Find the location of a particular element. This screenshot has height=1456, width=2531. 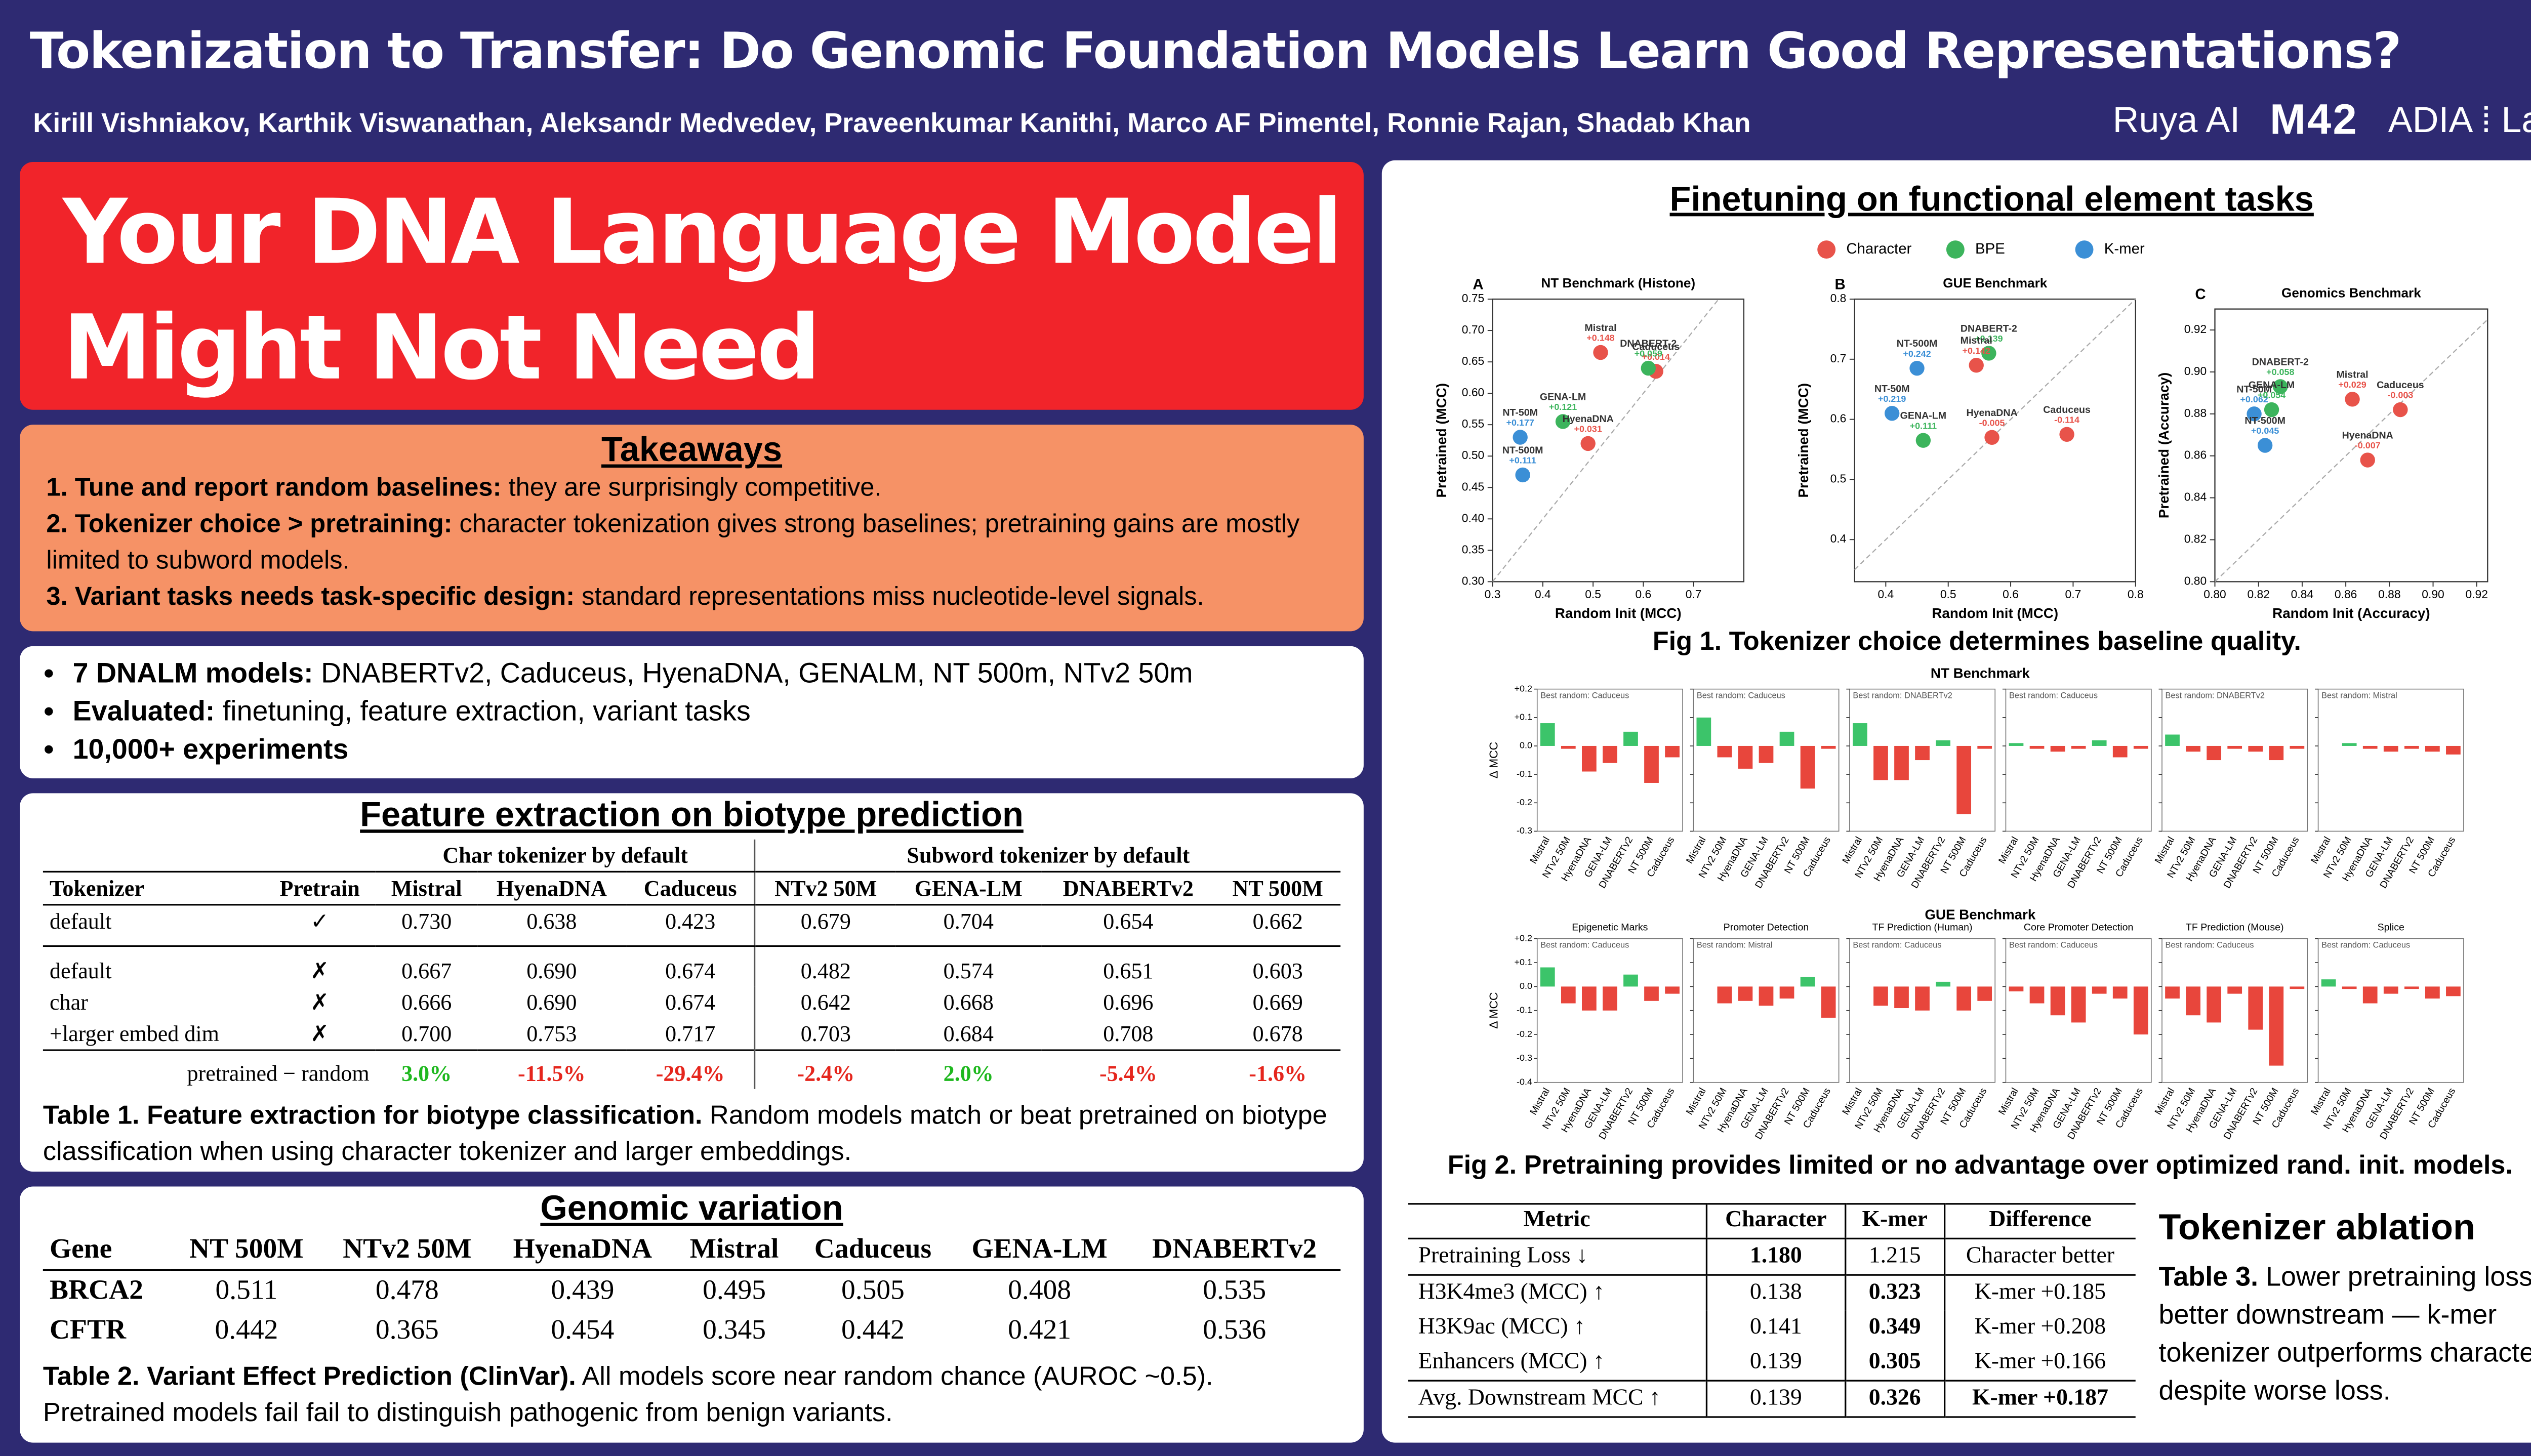

table-cell: 0.408 is located at coordinates (1040, 1290).